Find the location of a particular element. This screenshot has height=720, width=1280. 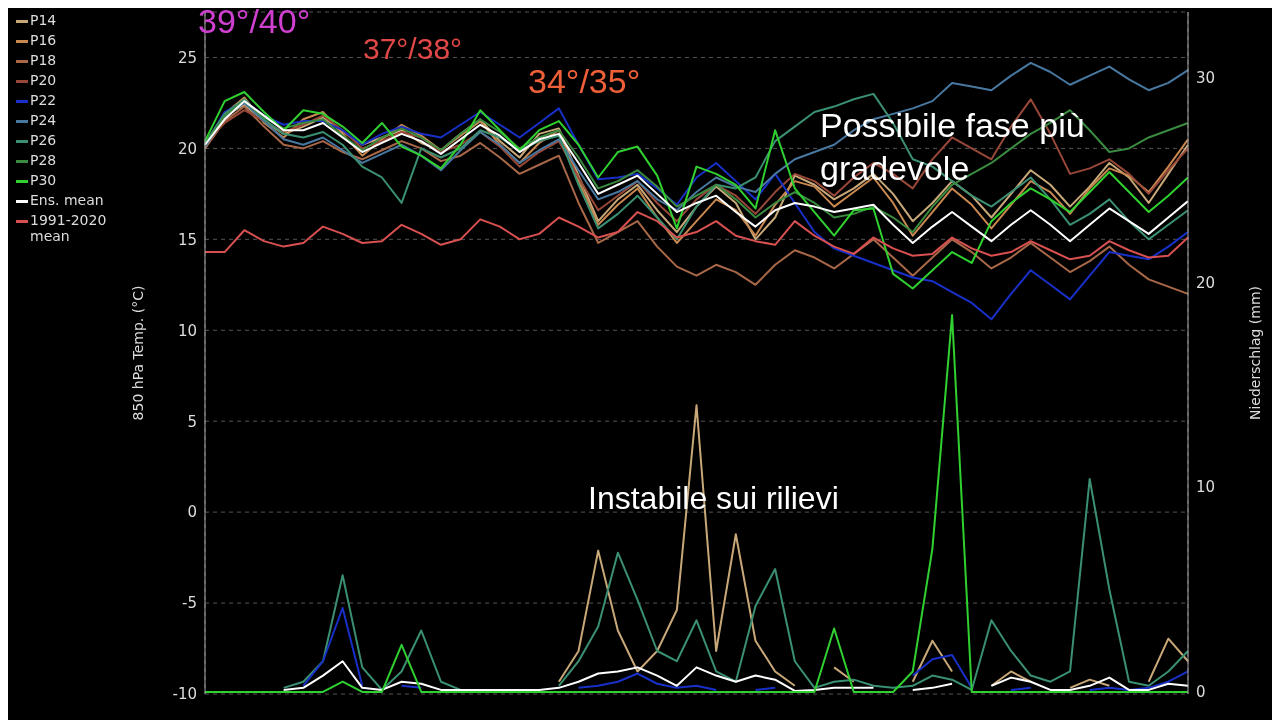

y-tick-label: 5 is located at coordinates (192, 421).